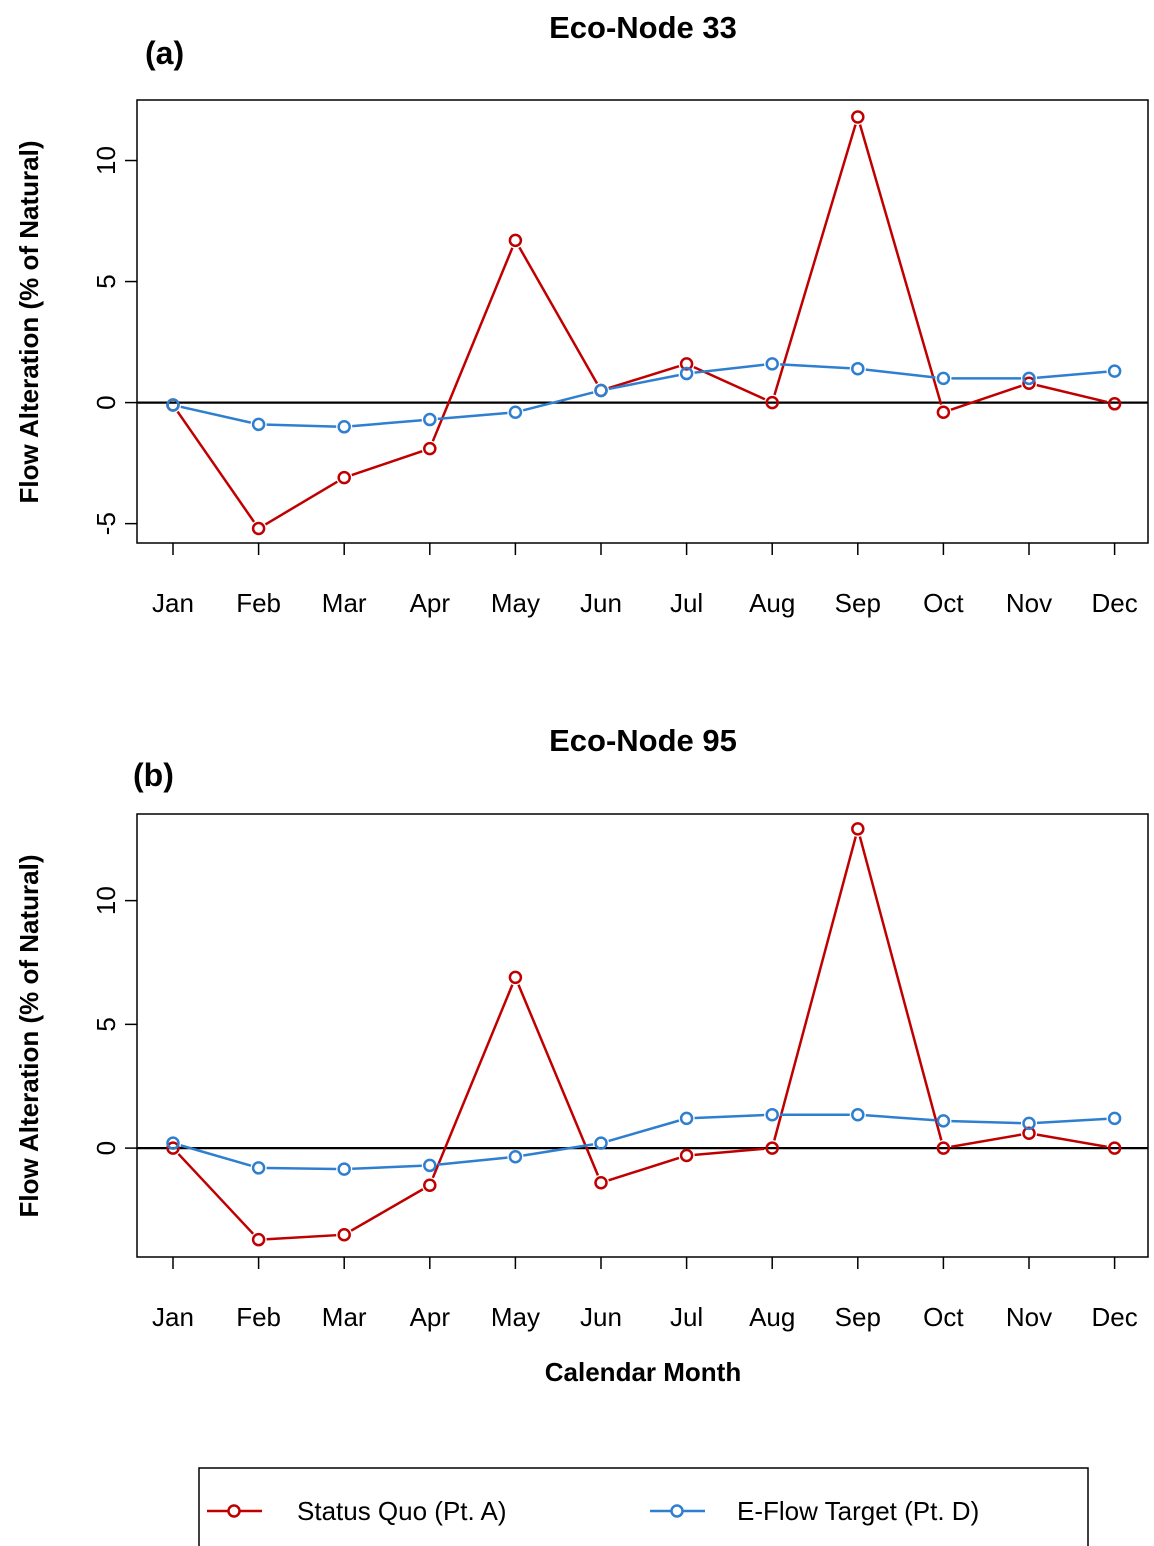 The height and width of the screenshot is (1546, 1154). I want to click on y-axis: 0 5 10, so click(114, 1020).